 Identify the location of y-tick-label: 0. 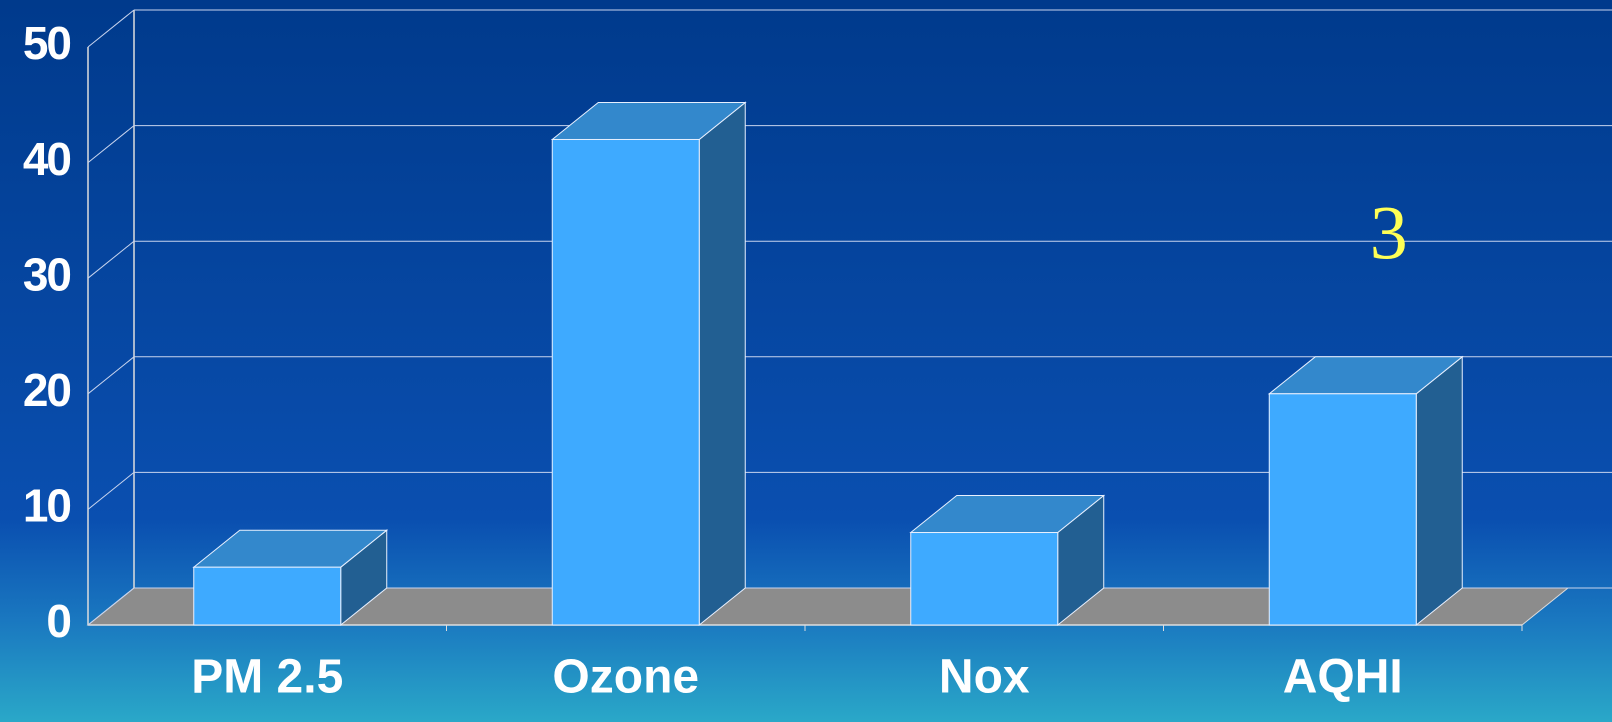
(58, 621).